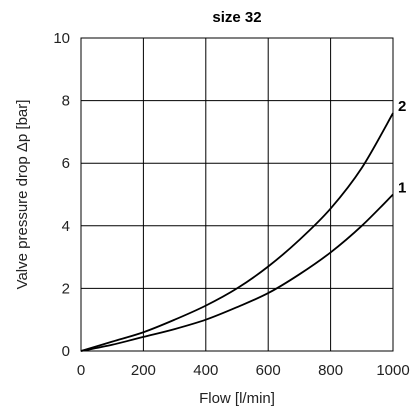 This screenshot has height=419, width=416. I want to click on series-labels: 12, so click(402, 147).